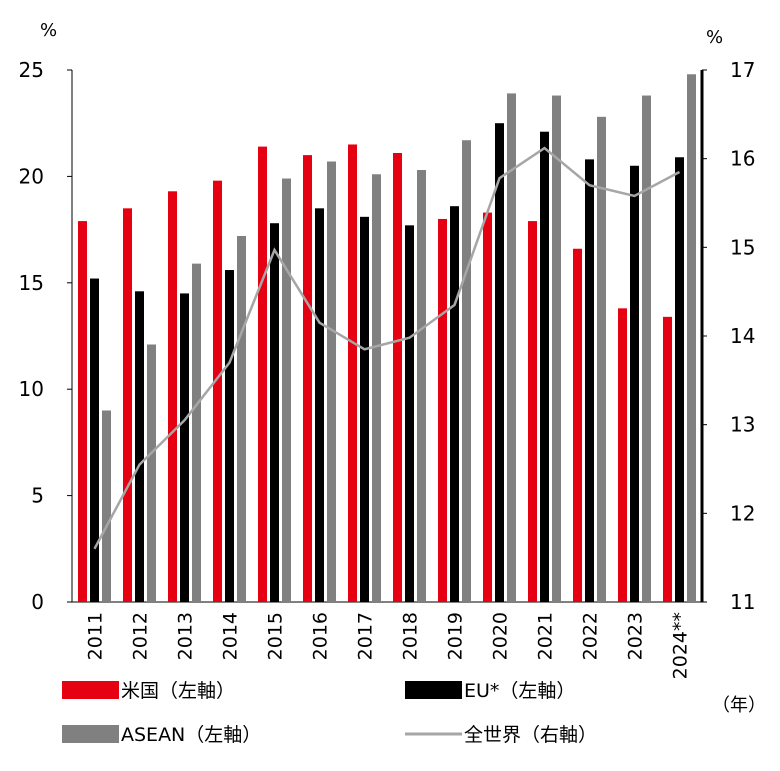 The width and height of the screenshot is (780, 771). What do you see at coordinates (742, 70) in the screenshot?
I see `right-tick-label: 17` at bounding box center [742, 70].